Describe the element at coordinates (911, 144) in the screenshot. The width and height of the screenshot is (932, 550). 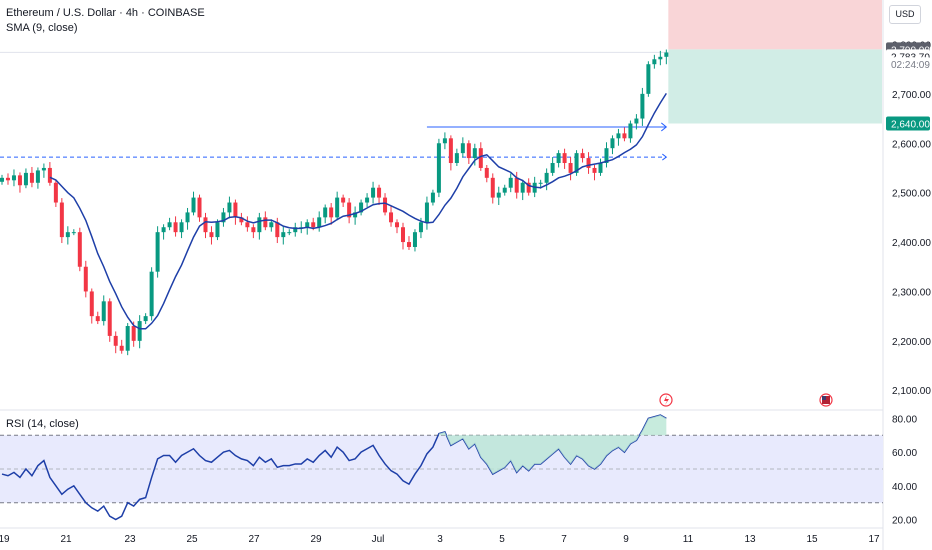
I see `price-axis-label: 2,600.00` at that location.